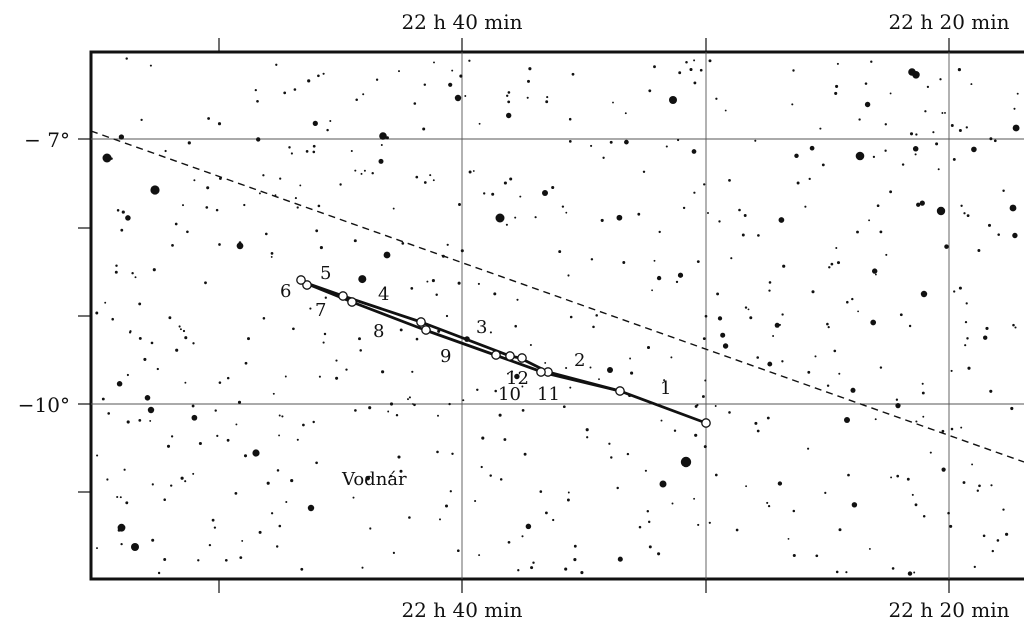 Image resolution: width=1024 pixels, height=624 pixels. I want to click on observation-marker, so click(352, 302).